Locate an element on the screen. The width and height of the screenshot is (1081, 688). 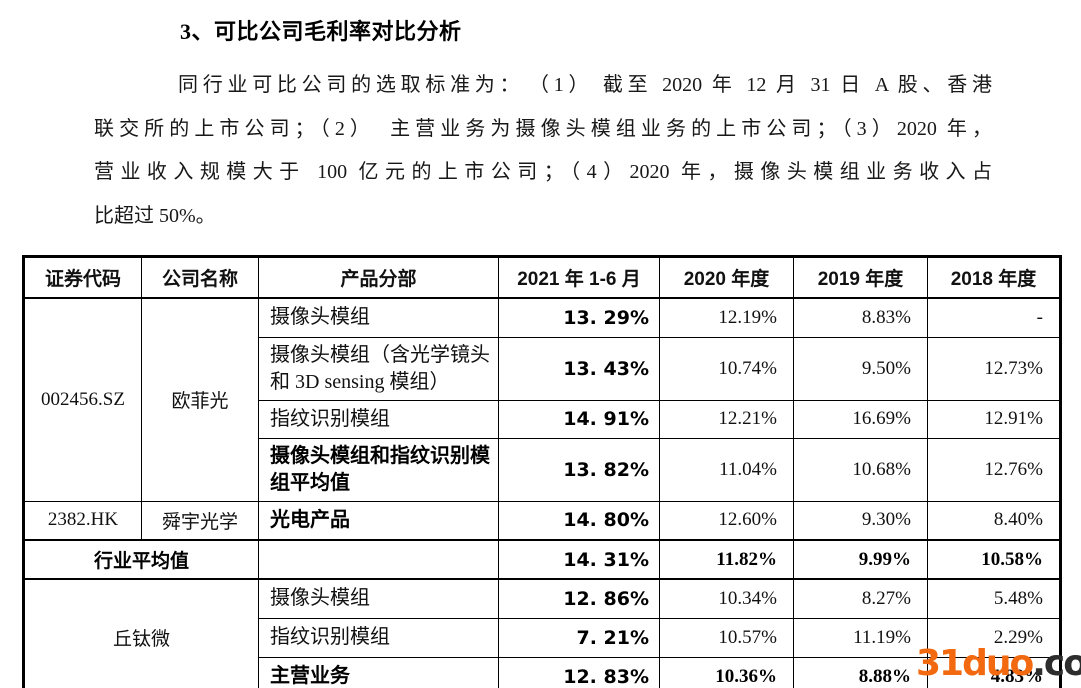
cell-2020-value: 10.74% is located at coordinates (726, 368).